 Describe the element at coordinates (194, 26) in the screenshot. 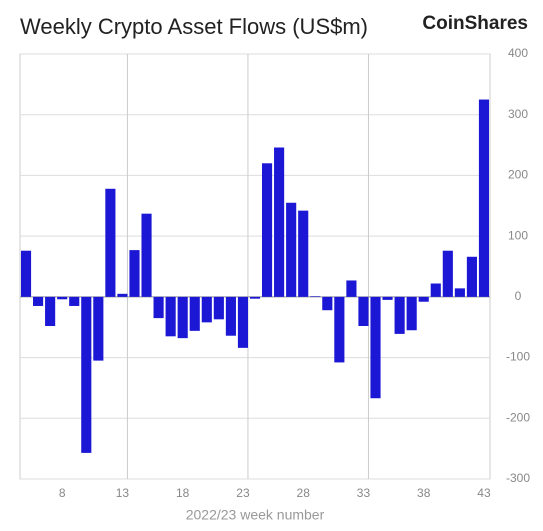

I see `chart-title: Weekly Crypto Asset Flows (US$m)` at that location.